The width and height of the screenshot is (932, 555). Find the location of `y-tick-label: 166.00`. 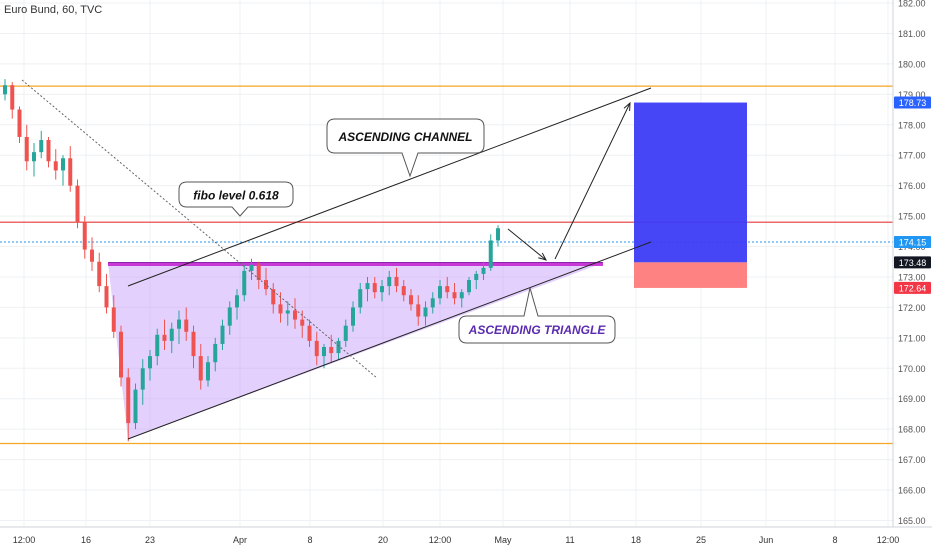

y-tick-label: 166.00 is located at coordinates (912, 491).